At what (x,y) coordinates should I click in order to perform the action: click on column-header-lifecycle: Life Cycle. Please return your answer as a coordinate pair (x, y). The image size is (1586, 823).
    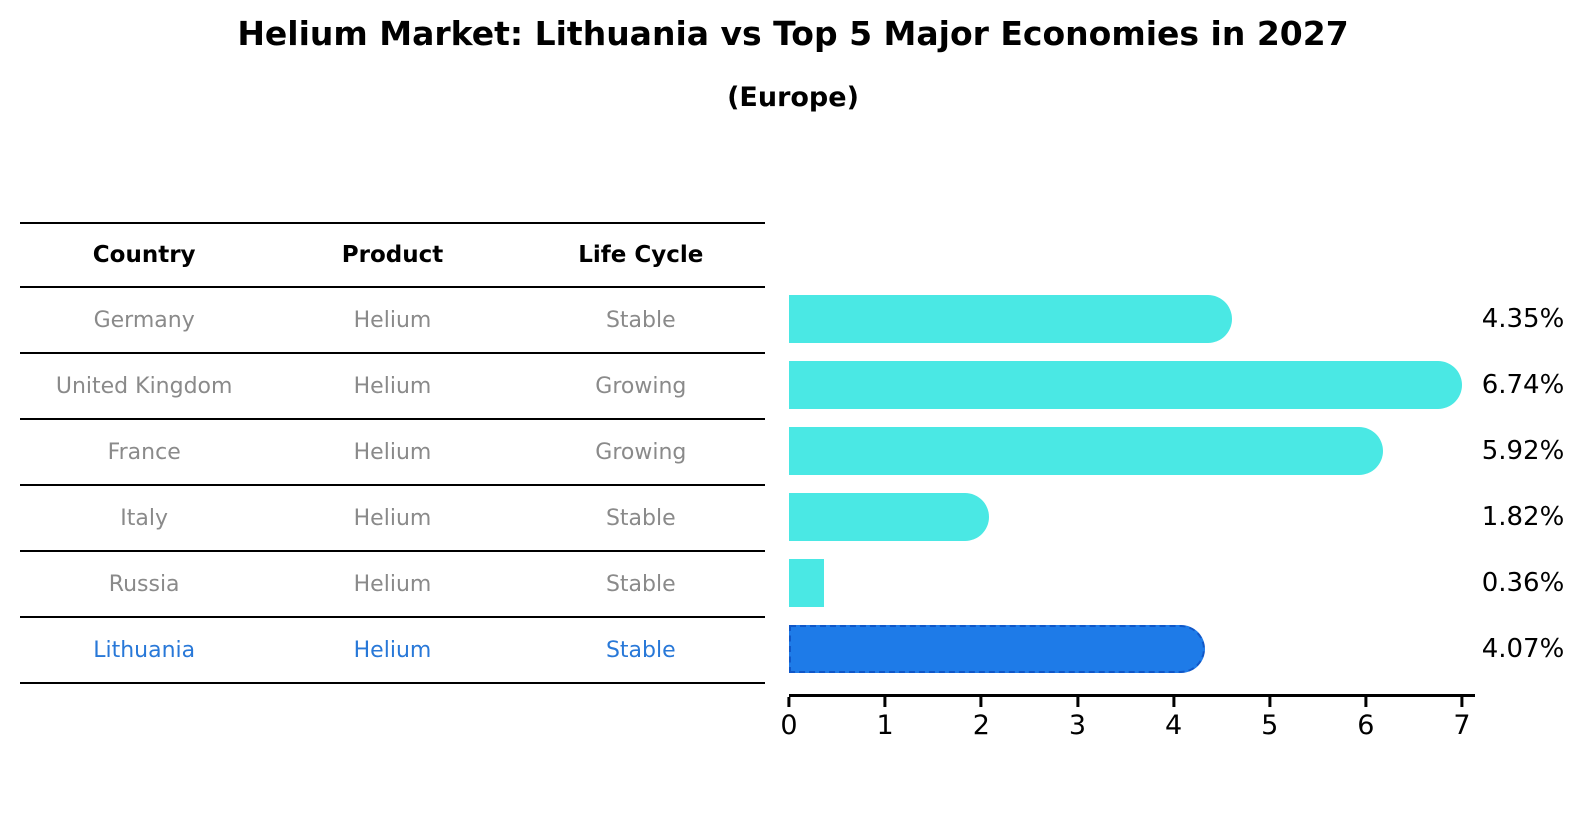
    Looking at the image, I should click on (641, 255).